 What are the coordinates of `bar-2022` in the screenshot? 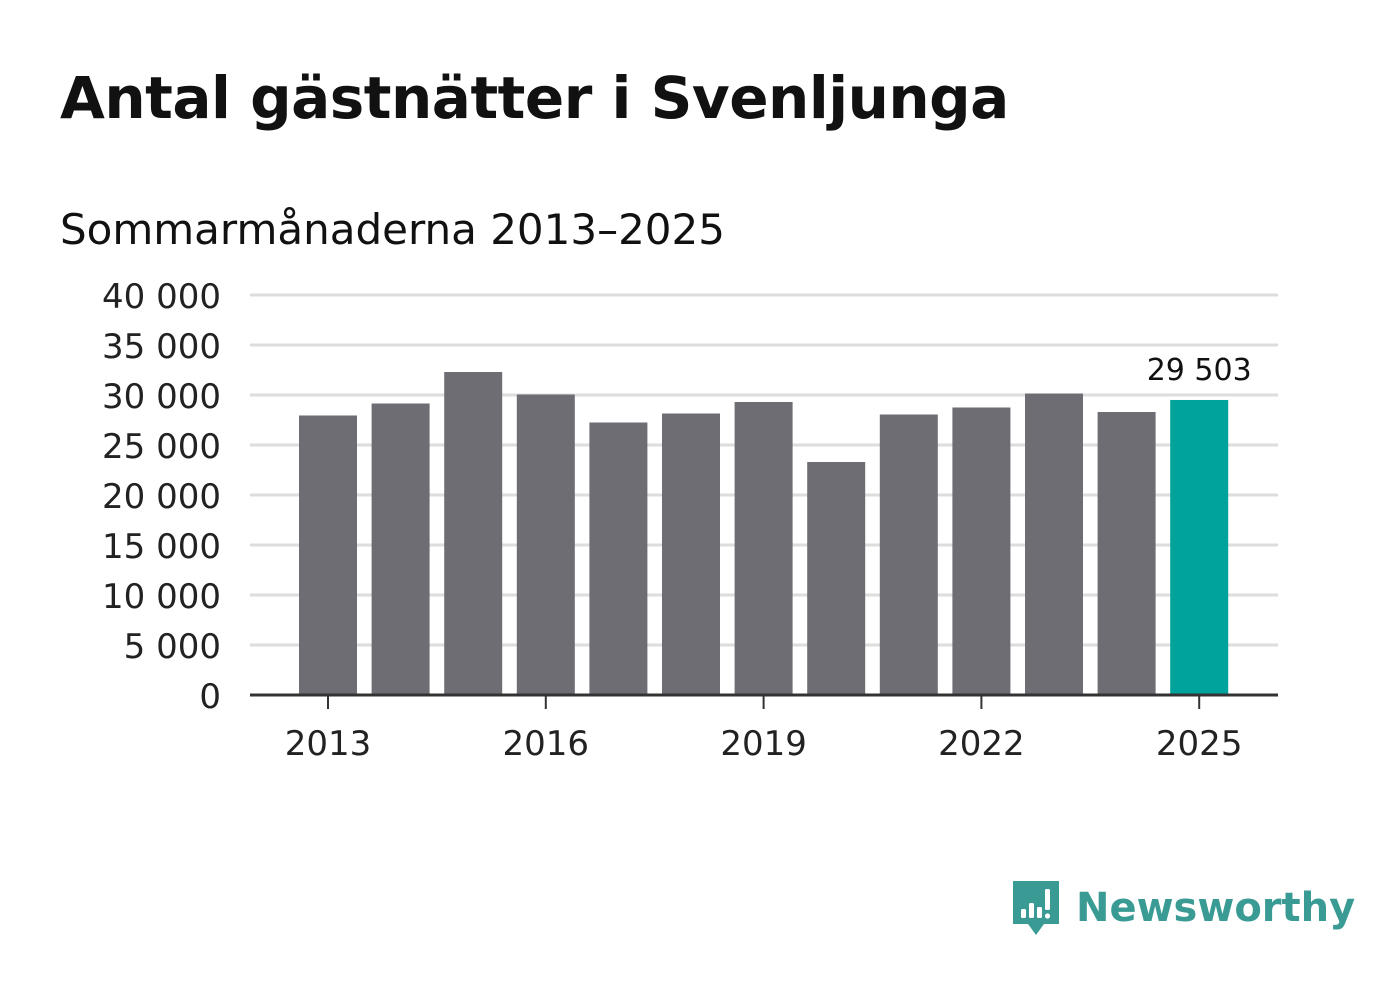 It's located at (981, 551).